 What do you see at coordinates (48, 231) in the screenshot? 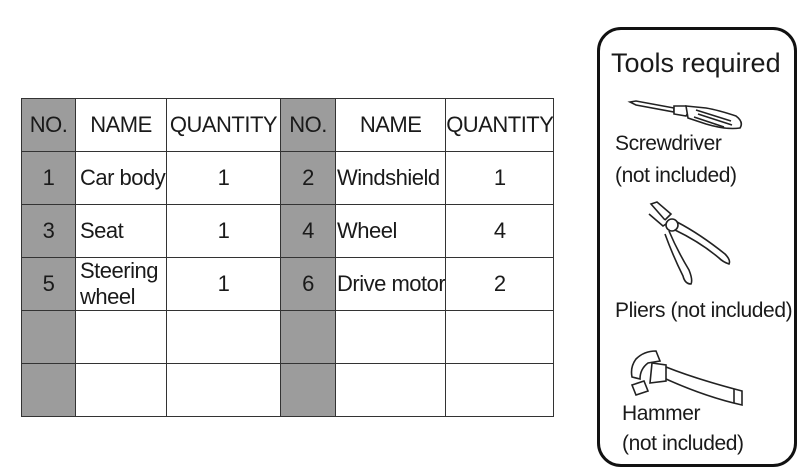
I see `cell-no: 3` at bounding box center [48, 231].